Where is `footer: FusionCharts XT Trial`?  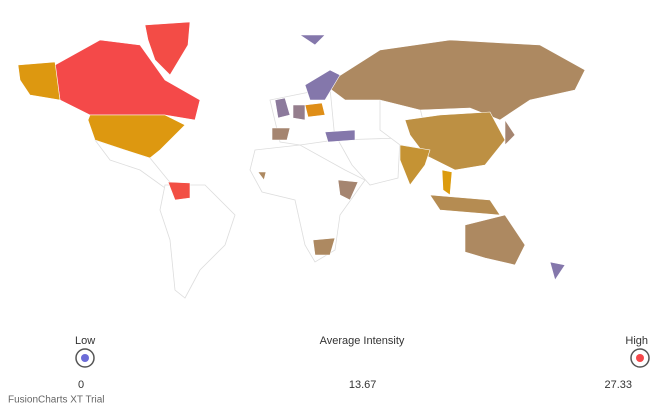
footer: FusionCharts XT Trial is located at coordinates (56, 400).